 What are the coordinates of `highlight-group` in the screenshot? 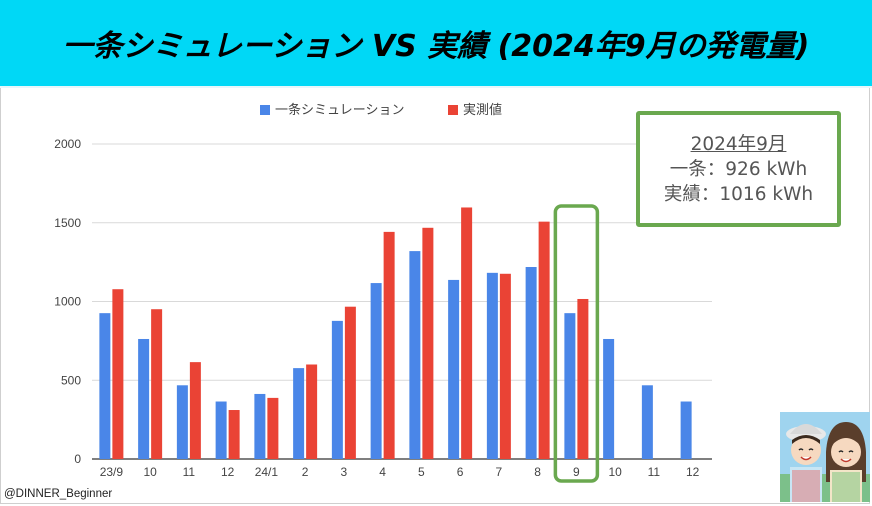 It's located at (576, 343).